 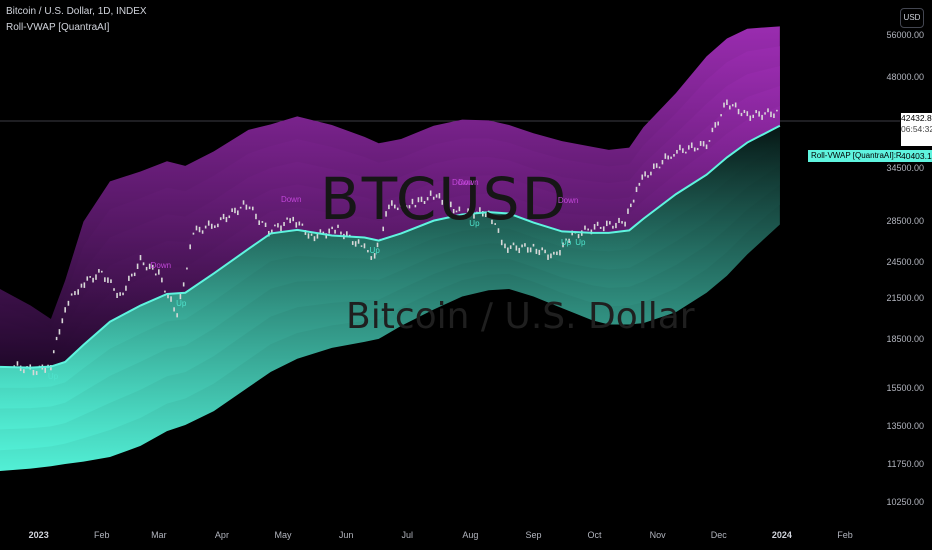 What do you see at coordinates (916, 118) in the screenshot?
I see `last-price: 42432.80` at bounding box center [916, 118].